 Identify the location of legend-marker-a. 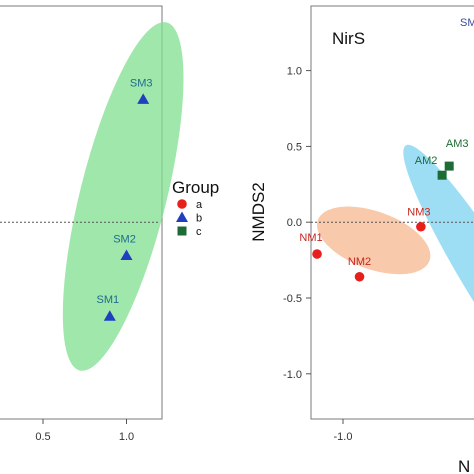
(182, 204).